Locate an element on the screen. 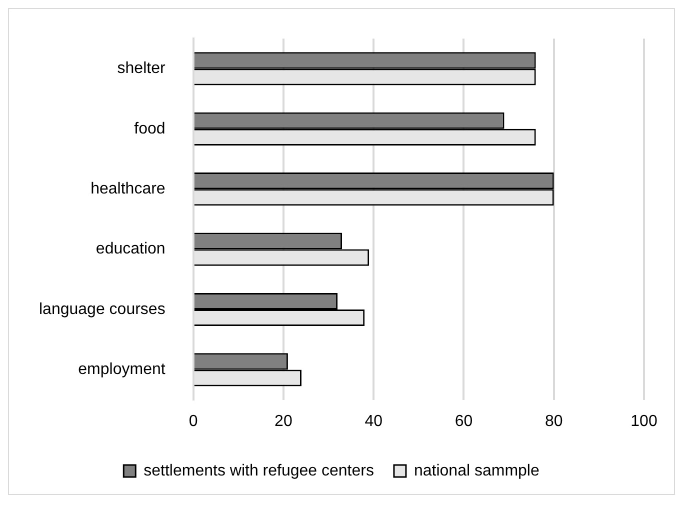  y-tick-label: language courses is located at coordinates (102, 309).